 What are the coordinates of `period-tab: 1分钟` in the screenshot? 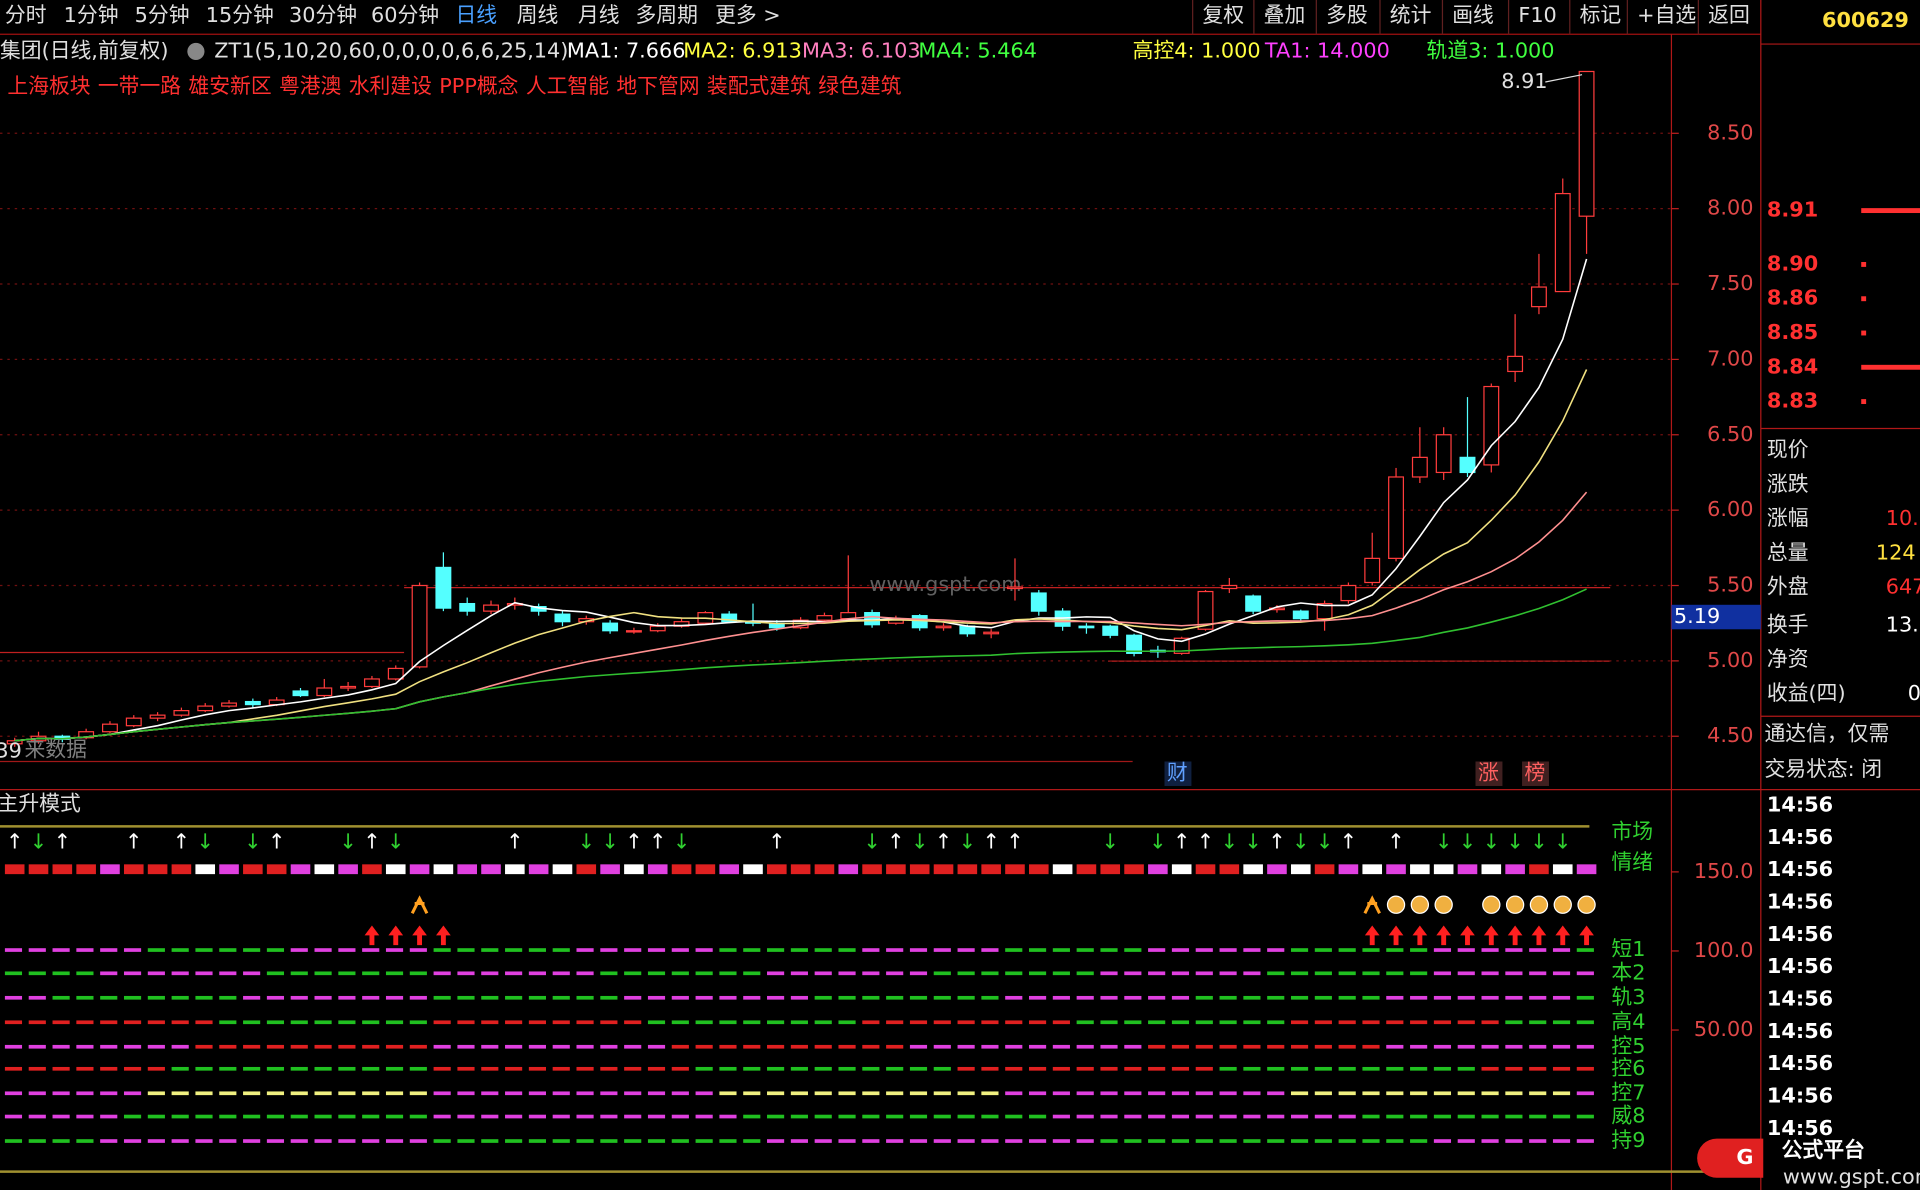 It's located at (91, 15).